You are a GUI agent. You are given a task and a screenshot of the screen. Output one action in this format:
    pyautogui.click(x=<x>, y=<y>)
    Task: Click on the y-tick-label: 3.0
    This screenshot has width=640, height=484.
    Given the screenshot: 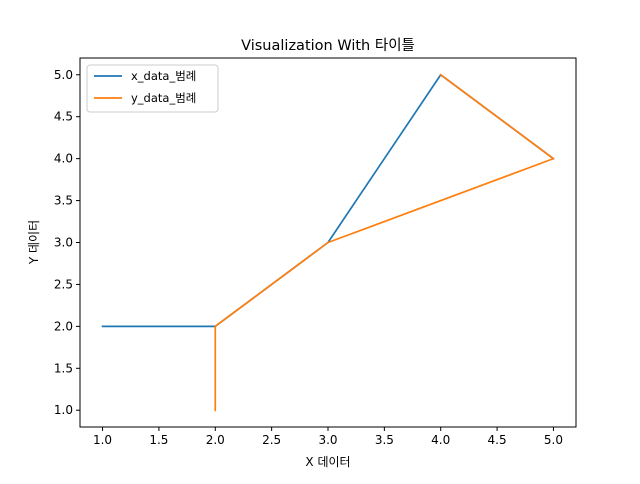 What is the action you would take?
    pyautogui.click(x=63, y=243)
    